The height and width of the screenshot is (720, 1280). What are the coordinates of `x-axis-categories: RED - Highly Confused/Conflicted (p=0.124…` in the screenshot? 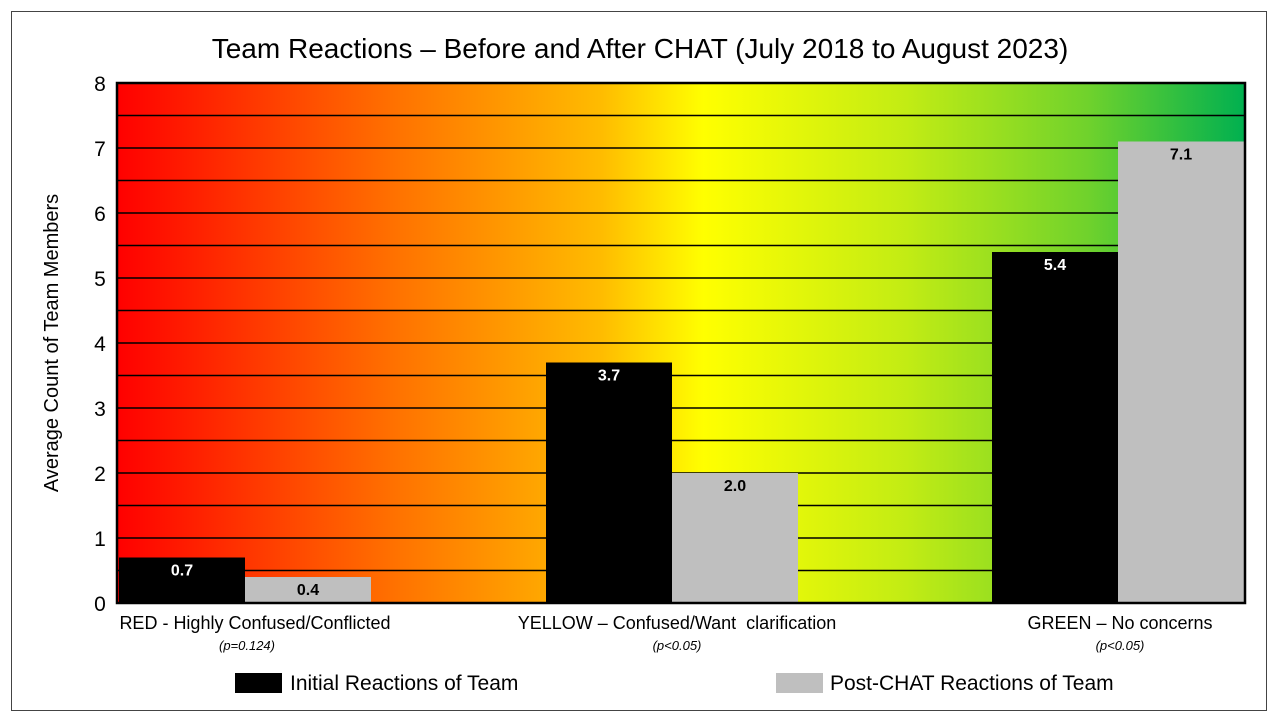 It's located at (665, 633).